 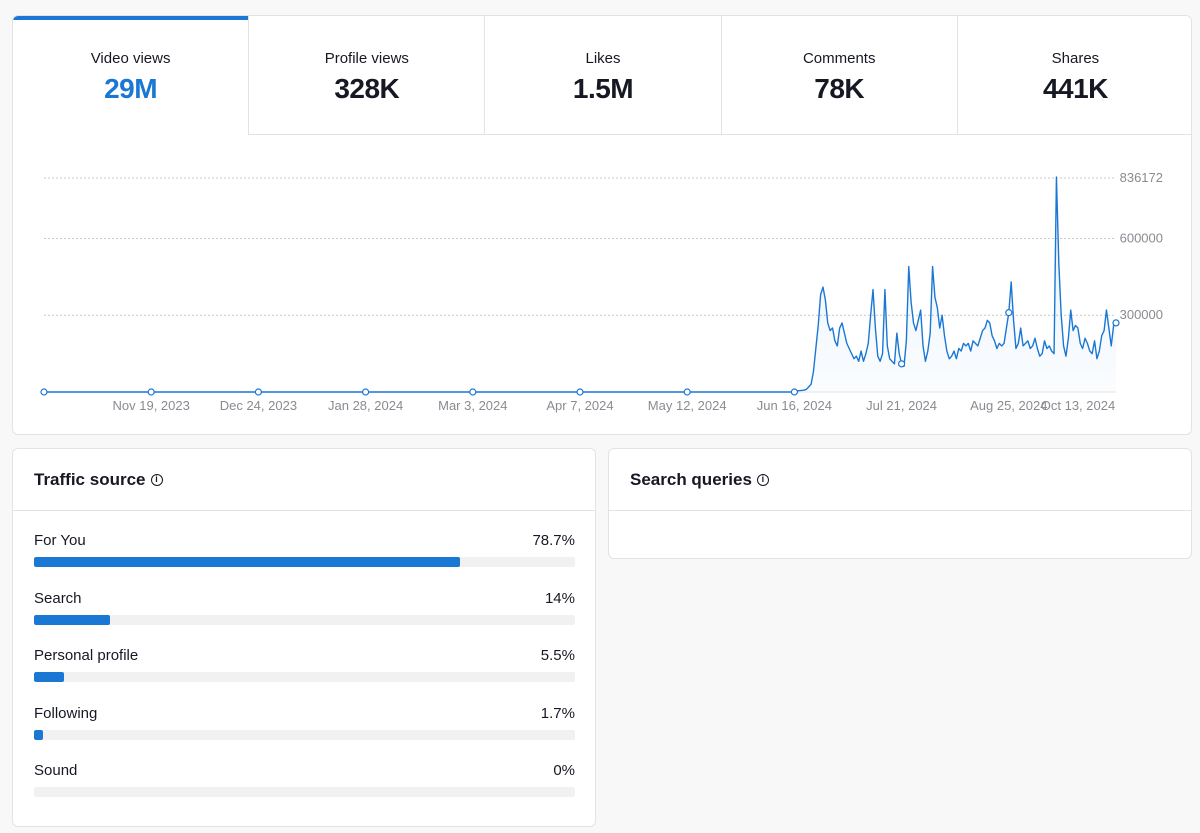 I want to click on source-label: Following, so click(x=66, y=713).